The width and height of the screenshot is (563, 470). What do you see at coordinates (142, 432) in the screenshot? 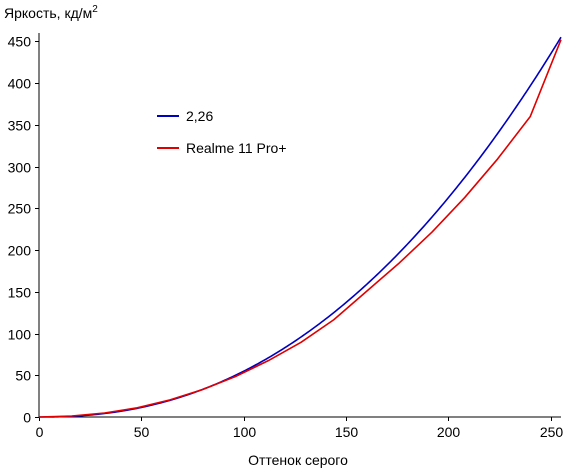
I see `x-tick-label: 50` at bounding box center [142, 432].